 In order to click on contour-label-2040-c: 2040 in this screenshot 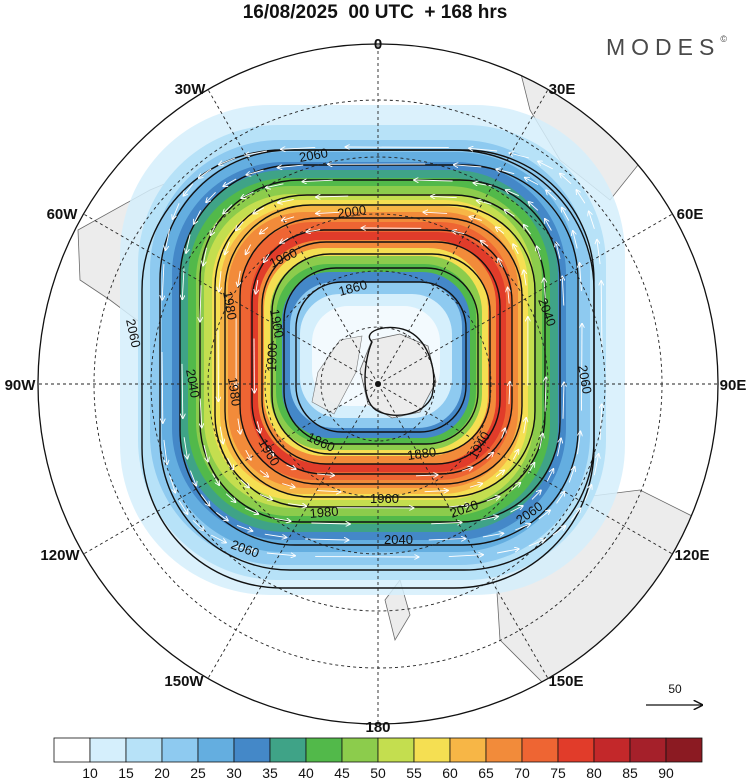, I will do `click(398, 539)`.